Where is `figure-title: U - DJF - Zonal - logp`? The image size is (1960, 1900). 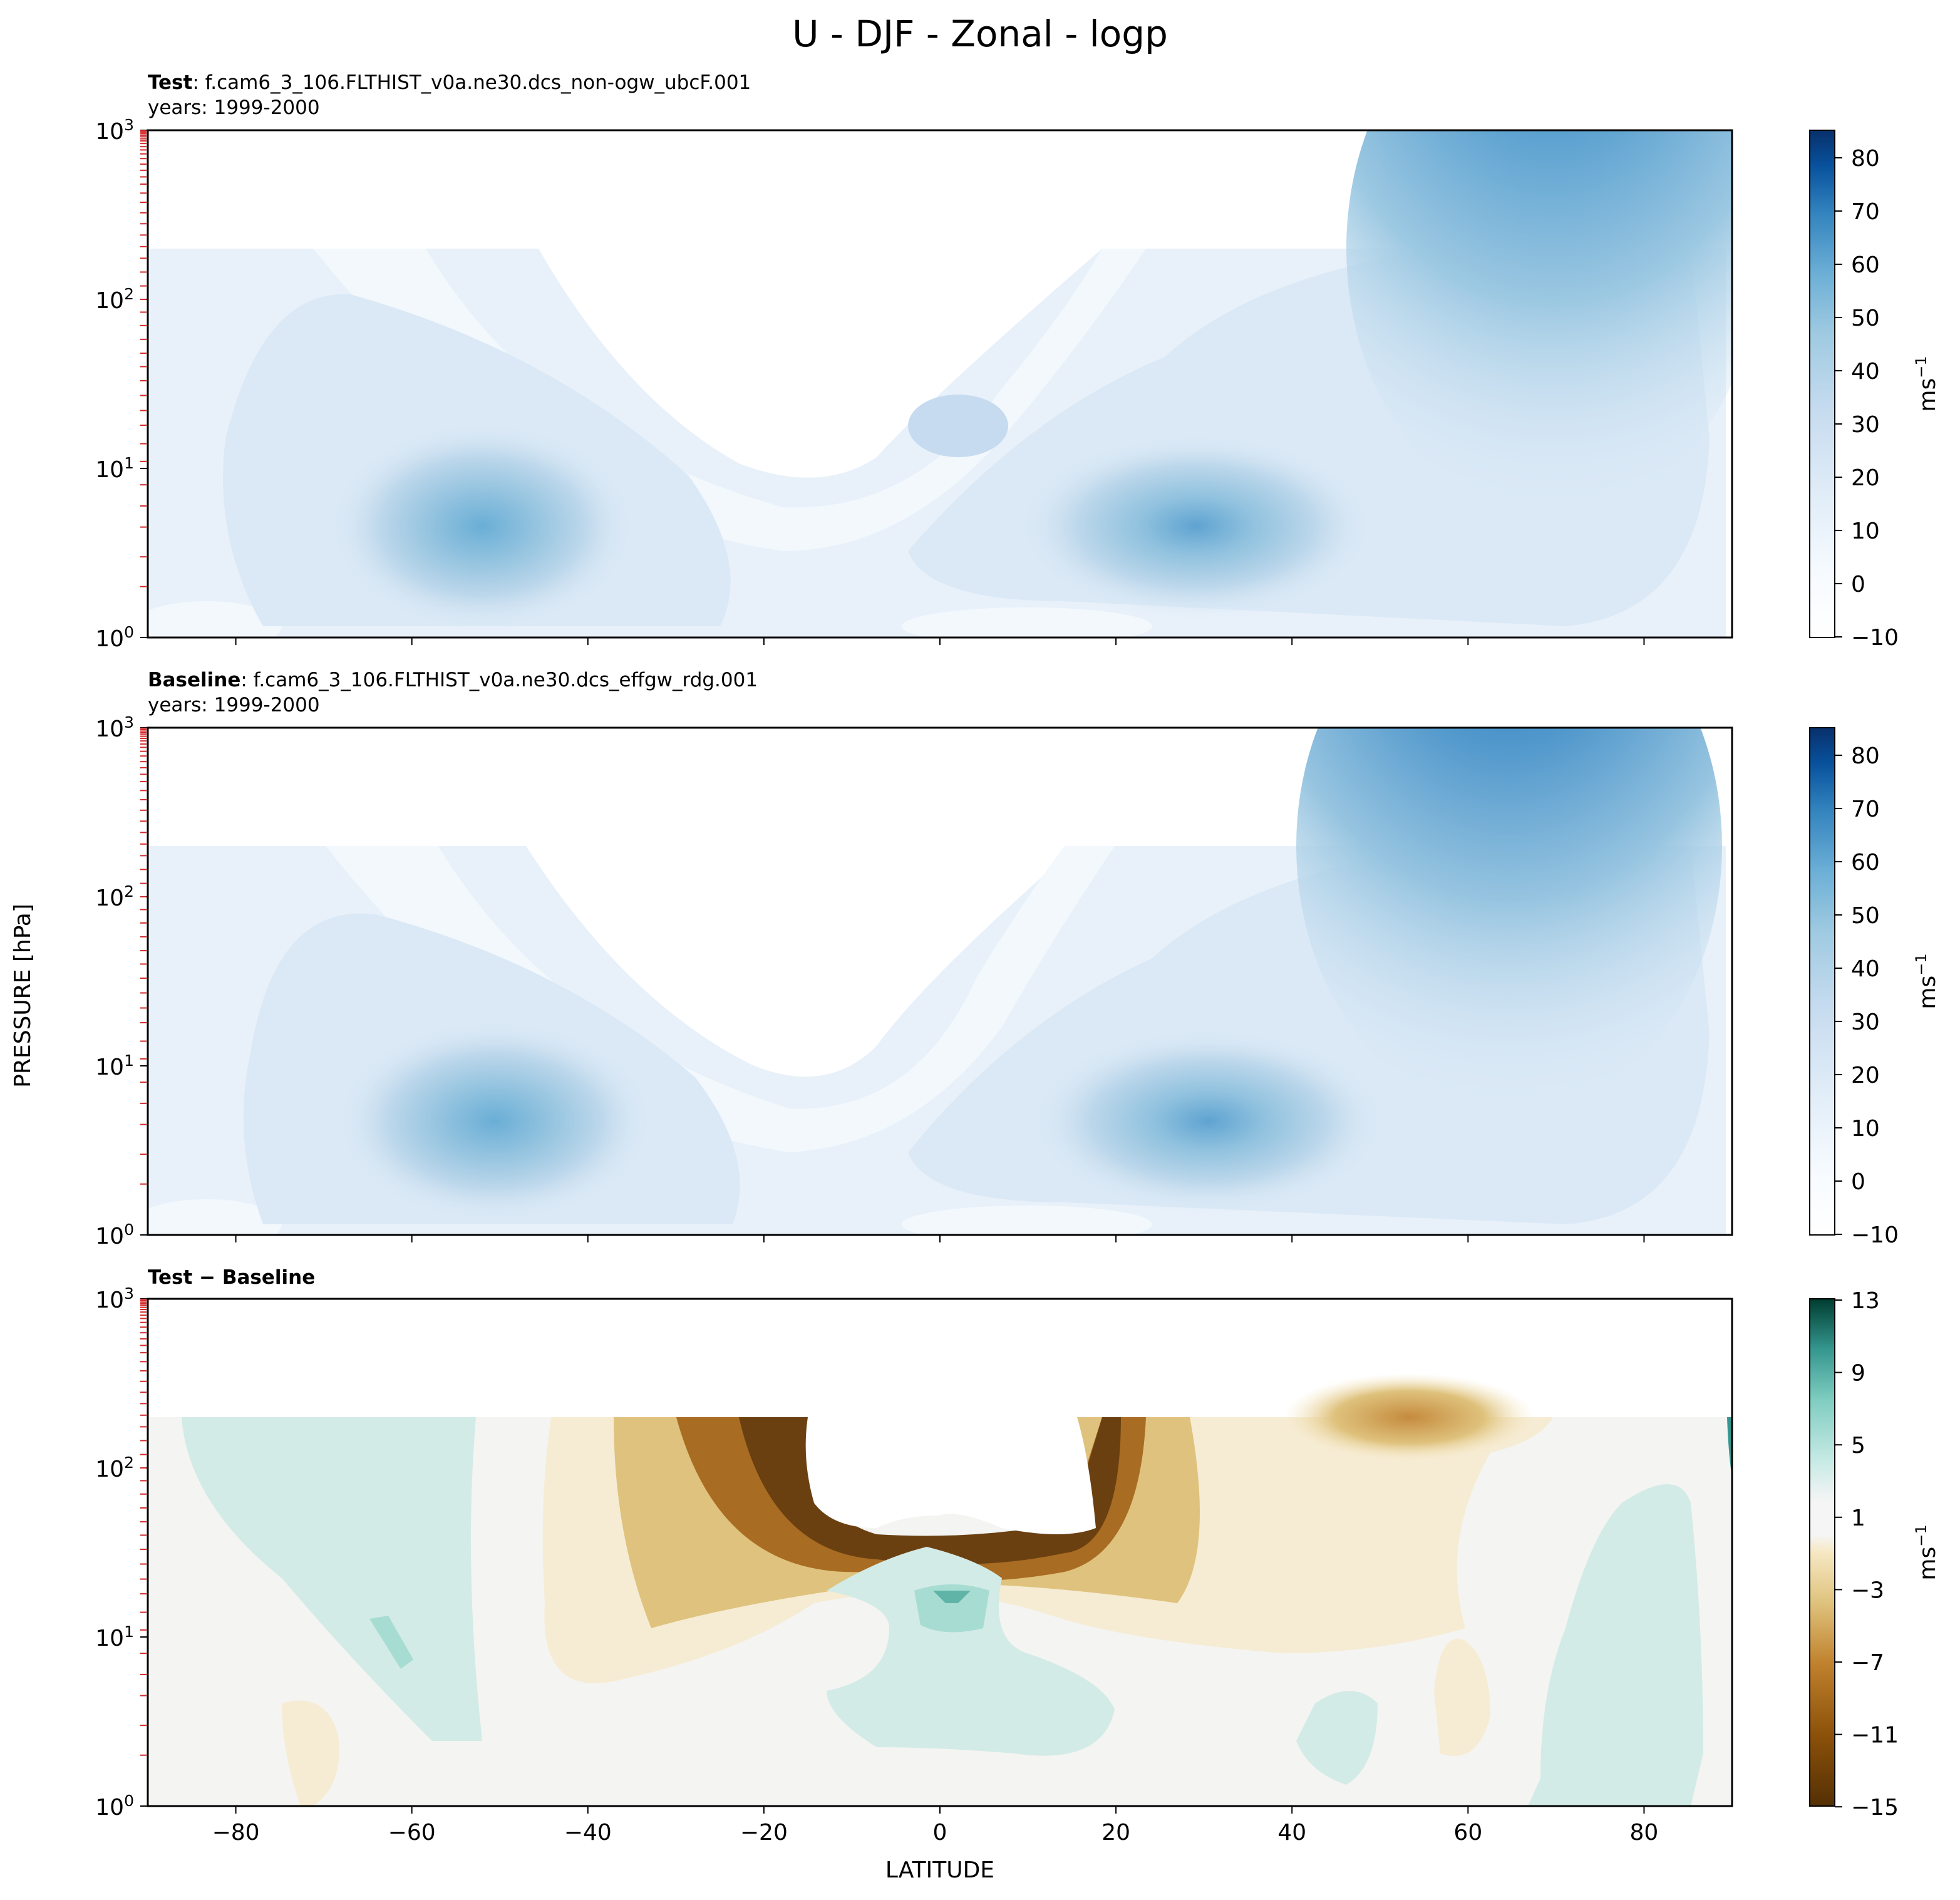
figure-title: U - DJF - Zonal - logp is located at coordinates (980, 34).